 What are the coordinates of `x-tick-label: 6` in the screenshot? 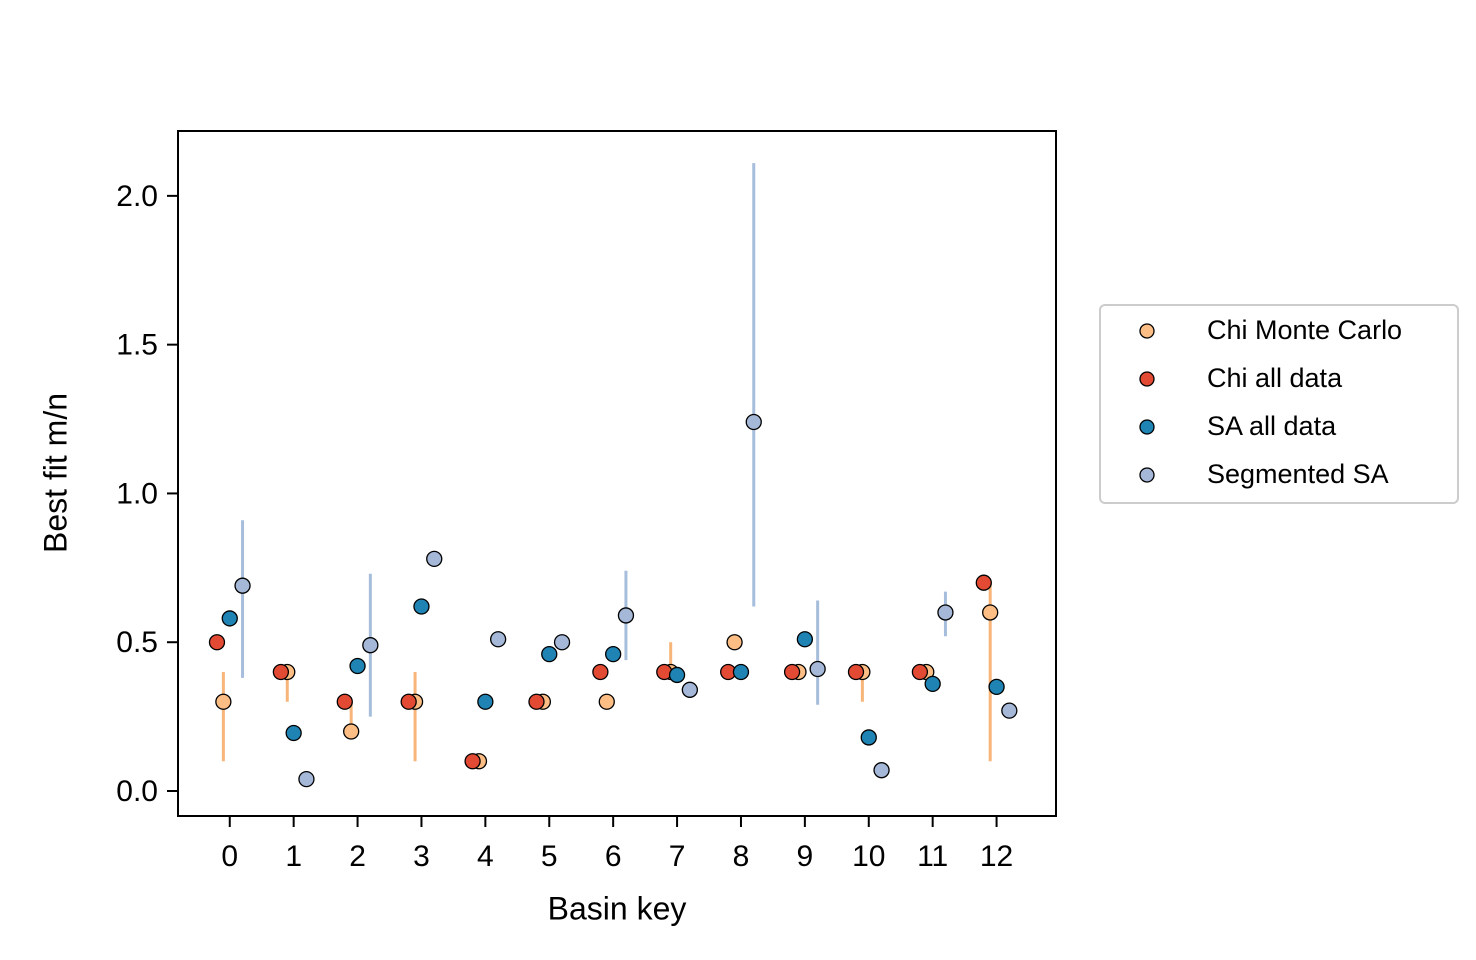 It's located at (613, 856).